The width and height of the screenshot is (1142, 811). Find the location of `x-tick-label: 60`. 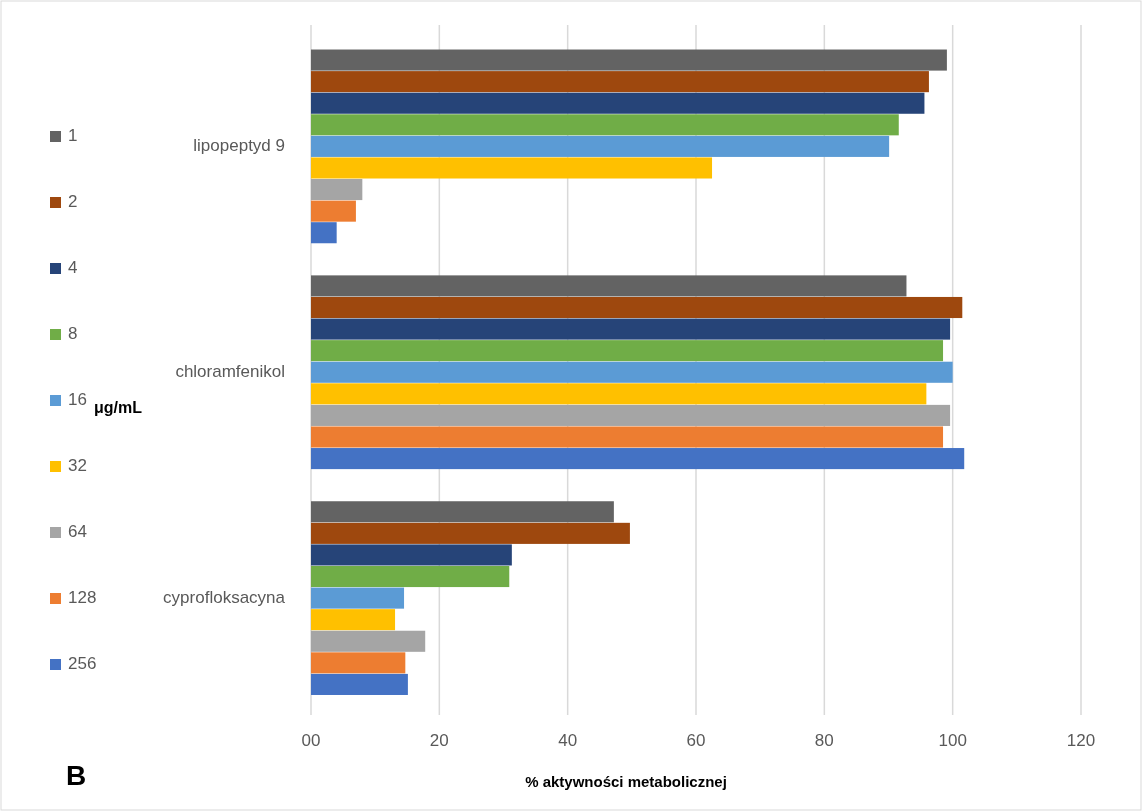

x-tick-label: 60 is located at coordinates (696, 740).